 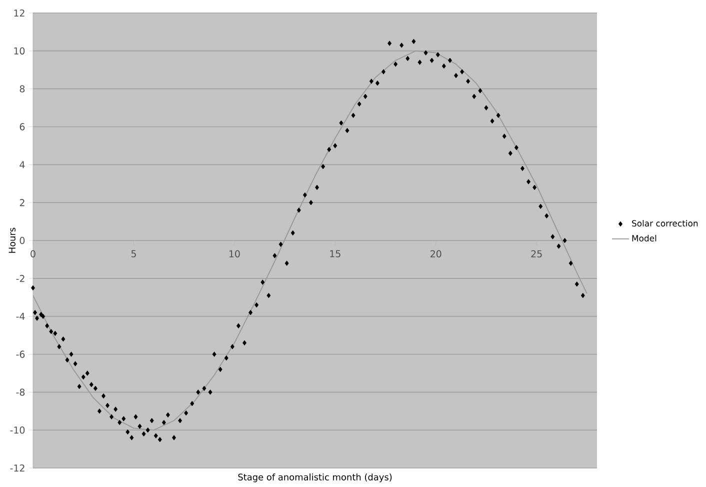 I want to click on x-axis-title: Stage of anomalistic month (days), so click(x=315, y=478).